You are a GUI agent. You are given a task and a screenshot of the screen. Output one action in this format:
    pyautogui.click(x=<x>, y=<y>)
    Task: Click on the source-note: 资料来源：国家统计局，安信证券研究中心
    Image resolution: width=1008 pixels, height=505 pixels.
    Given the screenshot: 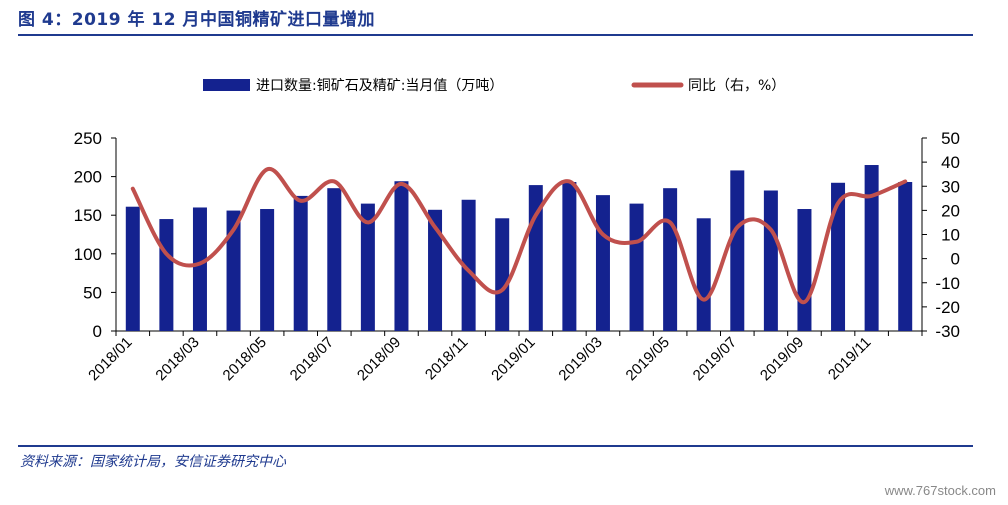 What is the action you would take?
    pyautogui.click(x=153, y=462)
    